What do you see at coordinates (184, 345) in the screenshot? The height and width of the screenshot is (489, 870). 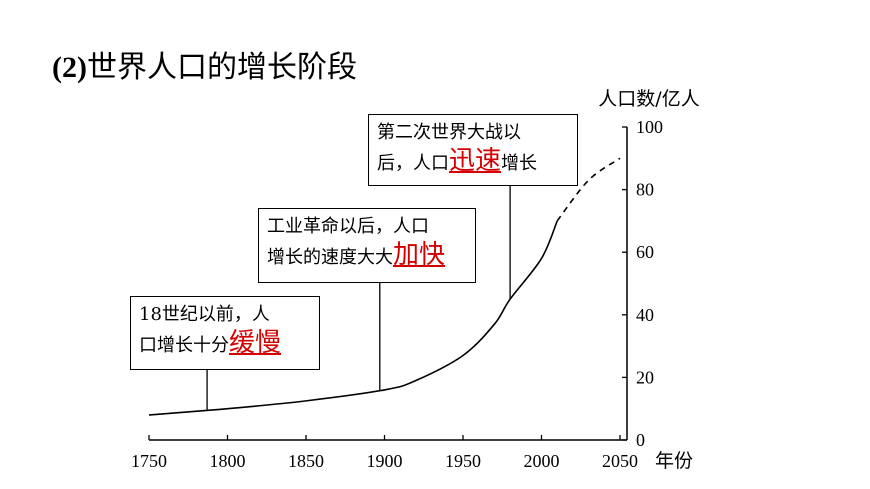 I see `annotation-1-line-2: 口增长十分` at bounding box center [184, 345].